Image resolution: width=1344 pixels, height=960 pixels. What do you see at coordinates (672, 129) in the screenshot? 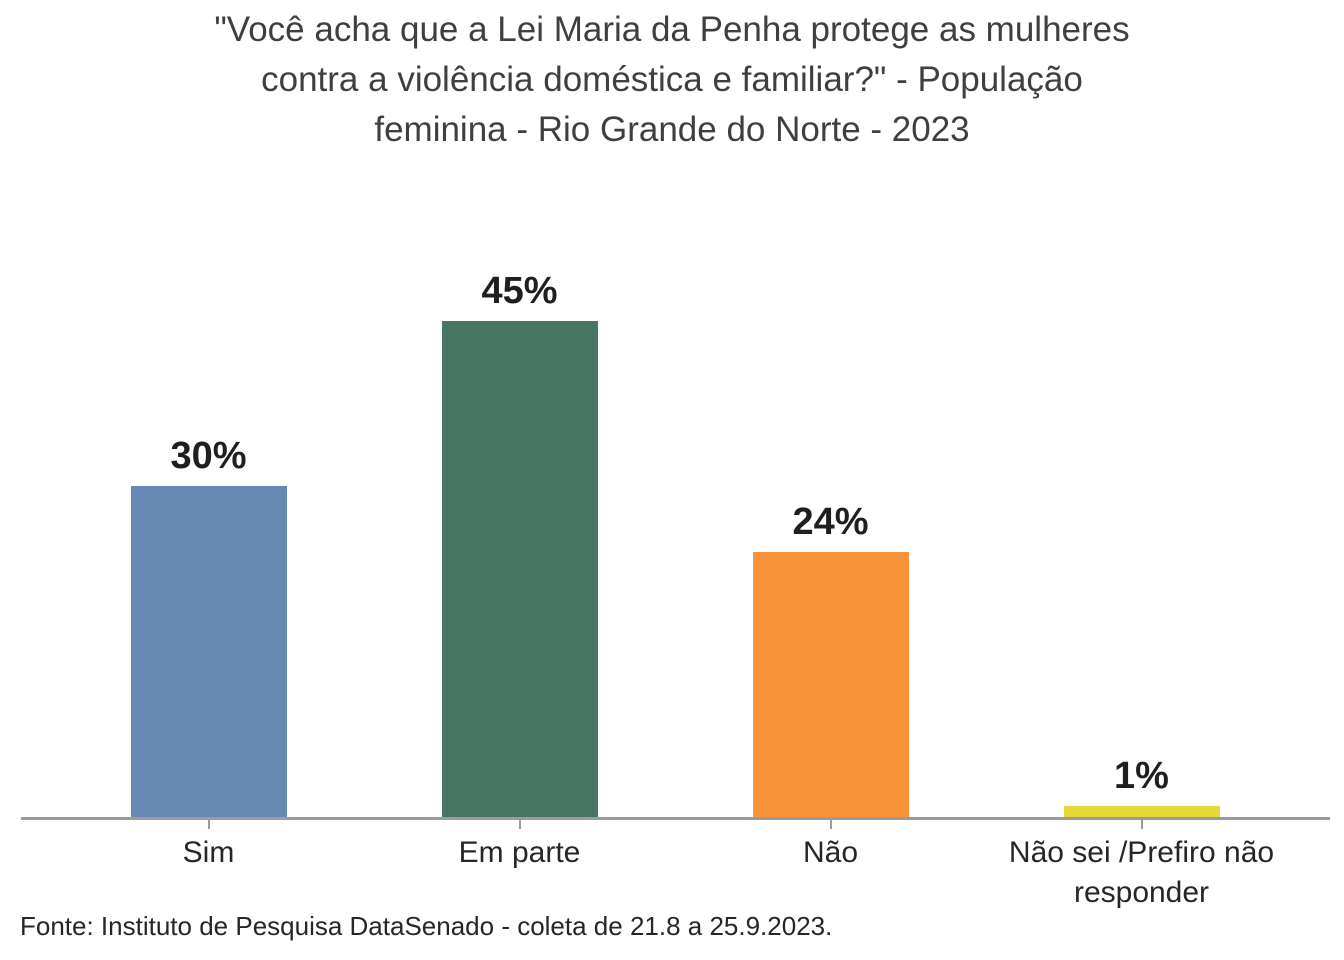
I see `chart-title-line-3: feminina - Rio Grande do Norte - 2023` at bounding box center [672, 129].